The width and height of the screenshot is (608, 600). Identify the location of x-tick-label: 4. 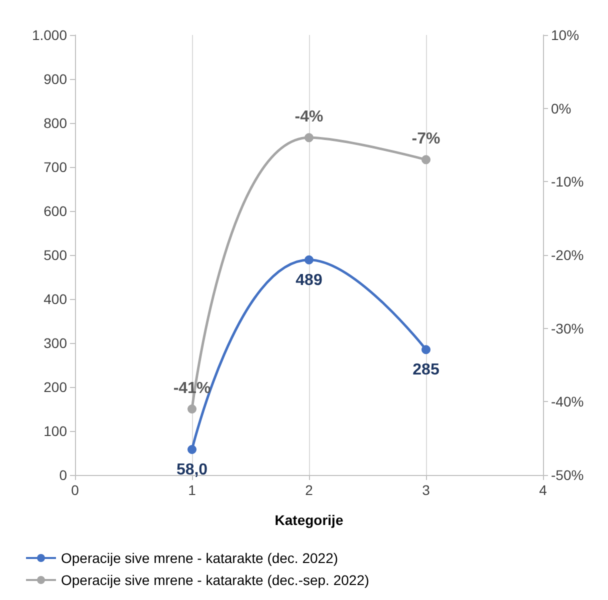
(543, 490).